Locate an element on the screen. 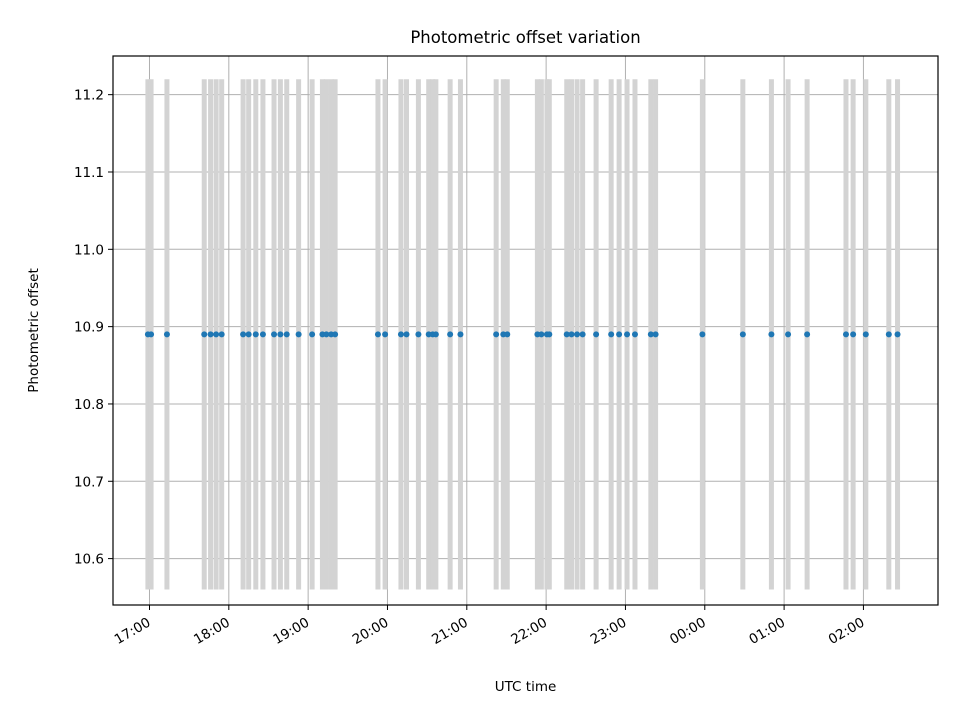  y-tick-label: 10.8 is located at coordinates (89, 405).